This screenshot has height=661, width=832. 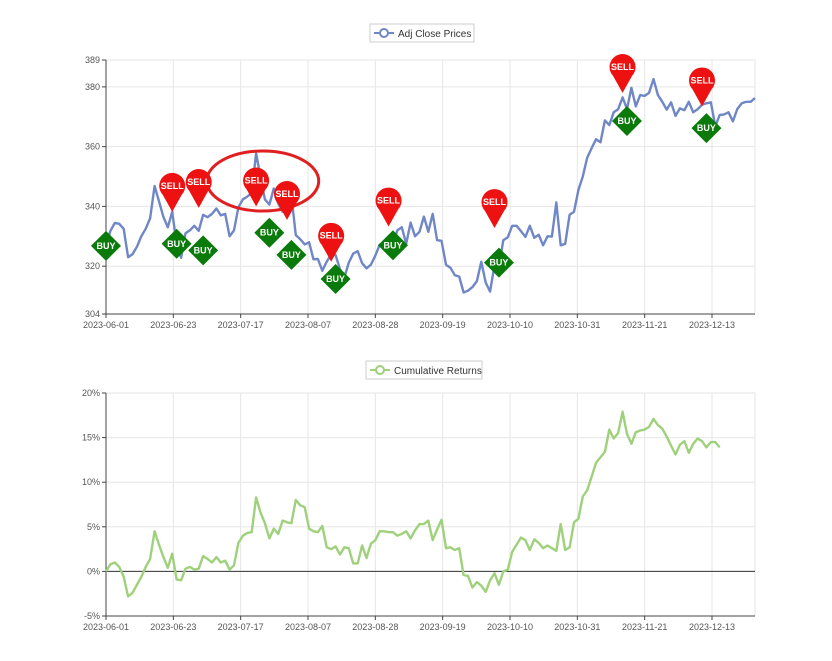 I want to click on returns-legend-label: Cumulative Returns, so click(x=438, y=371).